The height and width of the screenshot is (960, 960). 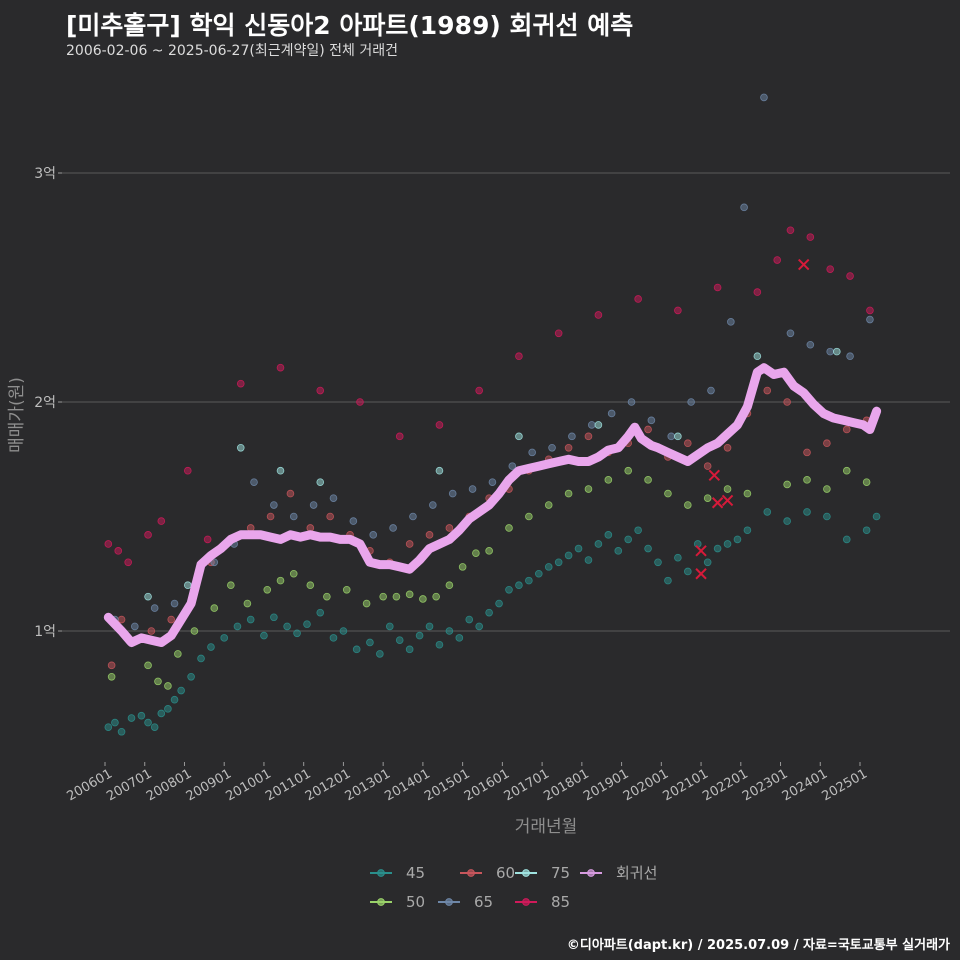 I want to click on legend-item-65: 65, so click(x=465, y=902).